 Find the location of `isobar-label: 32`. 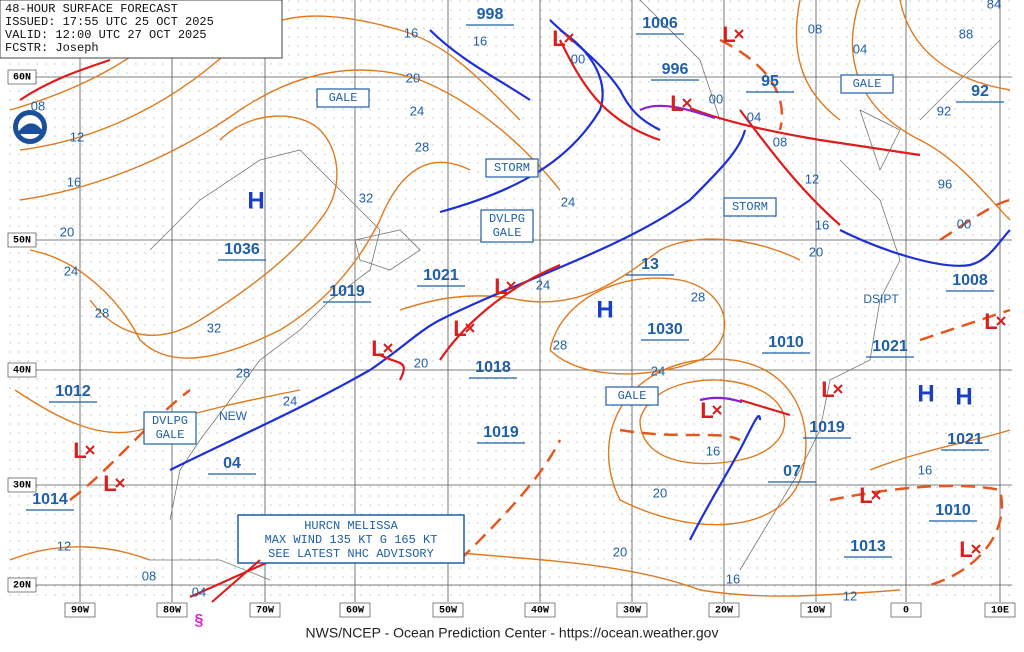

isobar-label: 32 is located at coordinates (366, 197).